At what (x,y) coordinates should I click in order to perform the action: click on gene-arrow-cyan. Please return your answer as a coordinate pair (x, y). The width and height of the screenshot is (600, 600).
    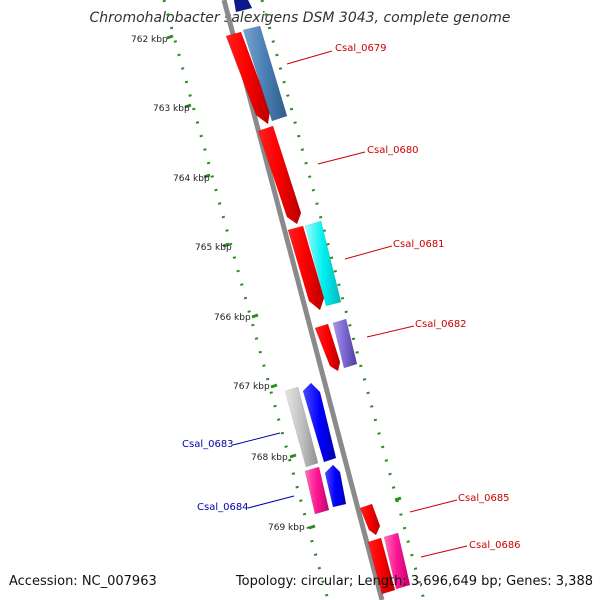
    Looking at the image, I should click on (323, 263).